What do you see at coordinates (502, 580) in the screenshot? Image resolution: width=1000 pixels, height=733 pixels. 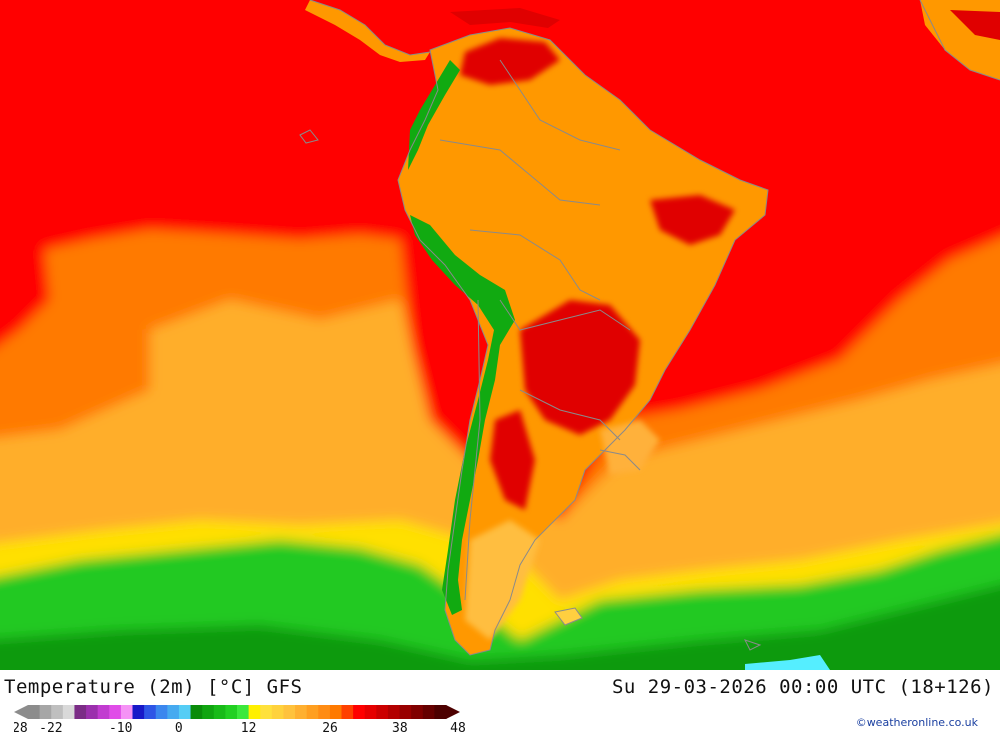 I see `patagonia-mild-zone` at bounding box center [502, 580].